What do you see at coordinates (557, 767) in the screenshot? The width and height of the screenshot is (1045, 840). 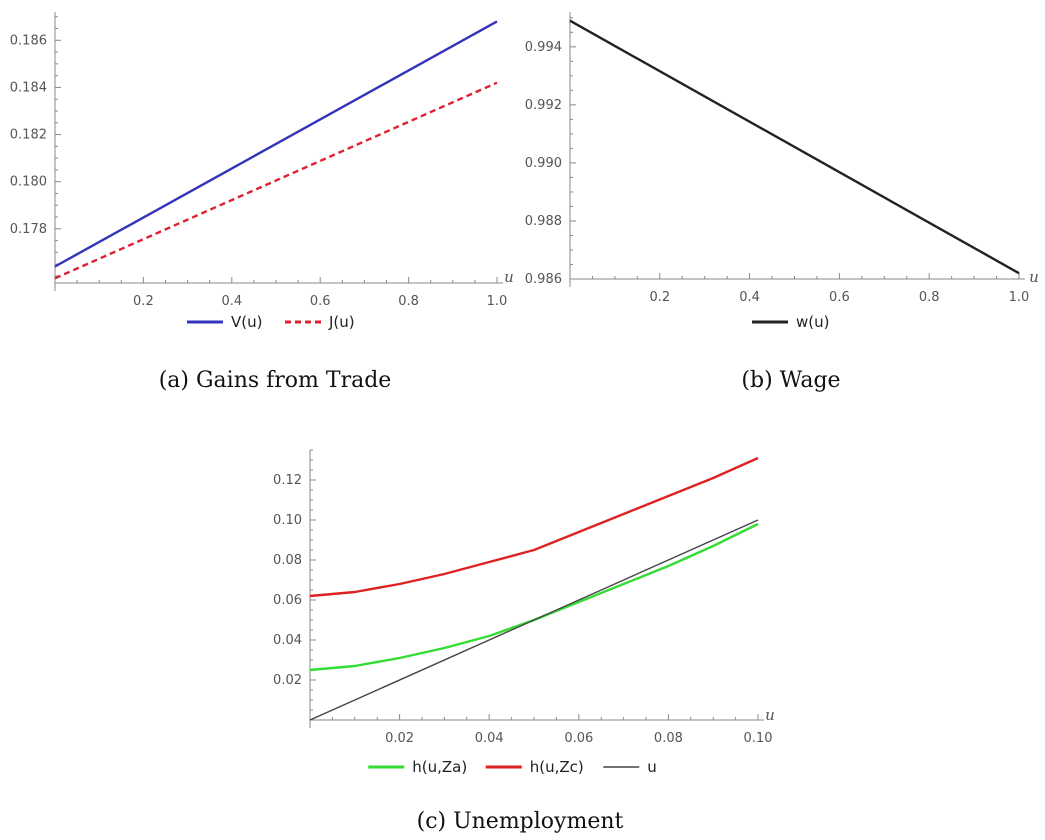 I see `legend-label: h(u,Zc)` at bounding box center [557, 767].